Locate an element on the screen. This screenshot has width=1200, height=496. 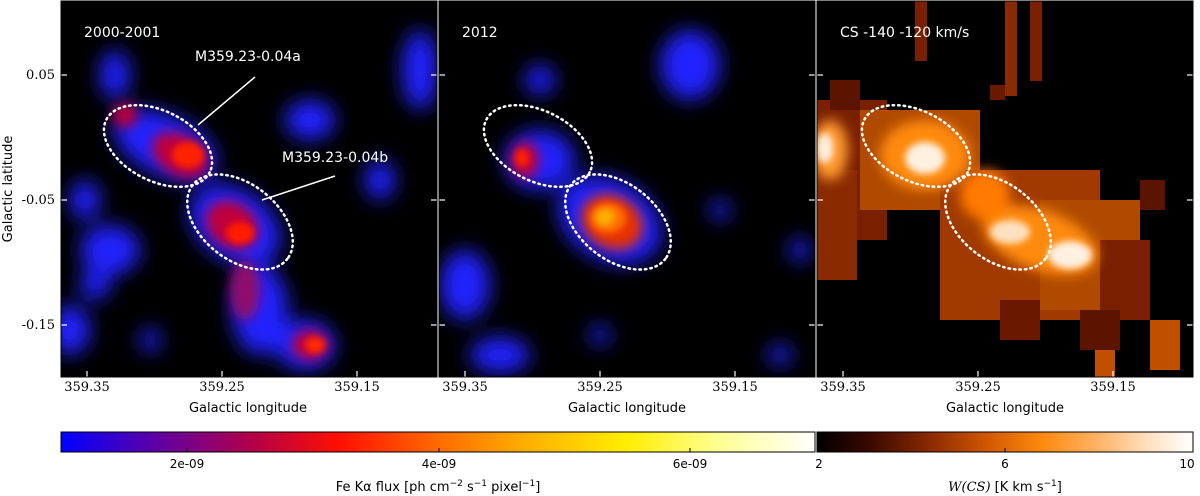
colorbar-tick-label: 6e-09 is located at coordinates (690, 464).